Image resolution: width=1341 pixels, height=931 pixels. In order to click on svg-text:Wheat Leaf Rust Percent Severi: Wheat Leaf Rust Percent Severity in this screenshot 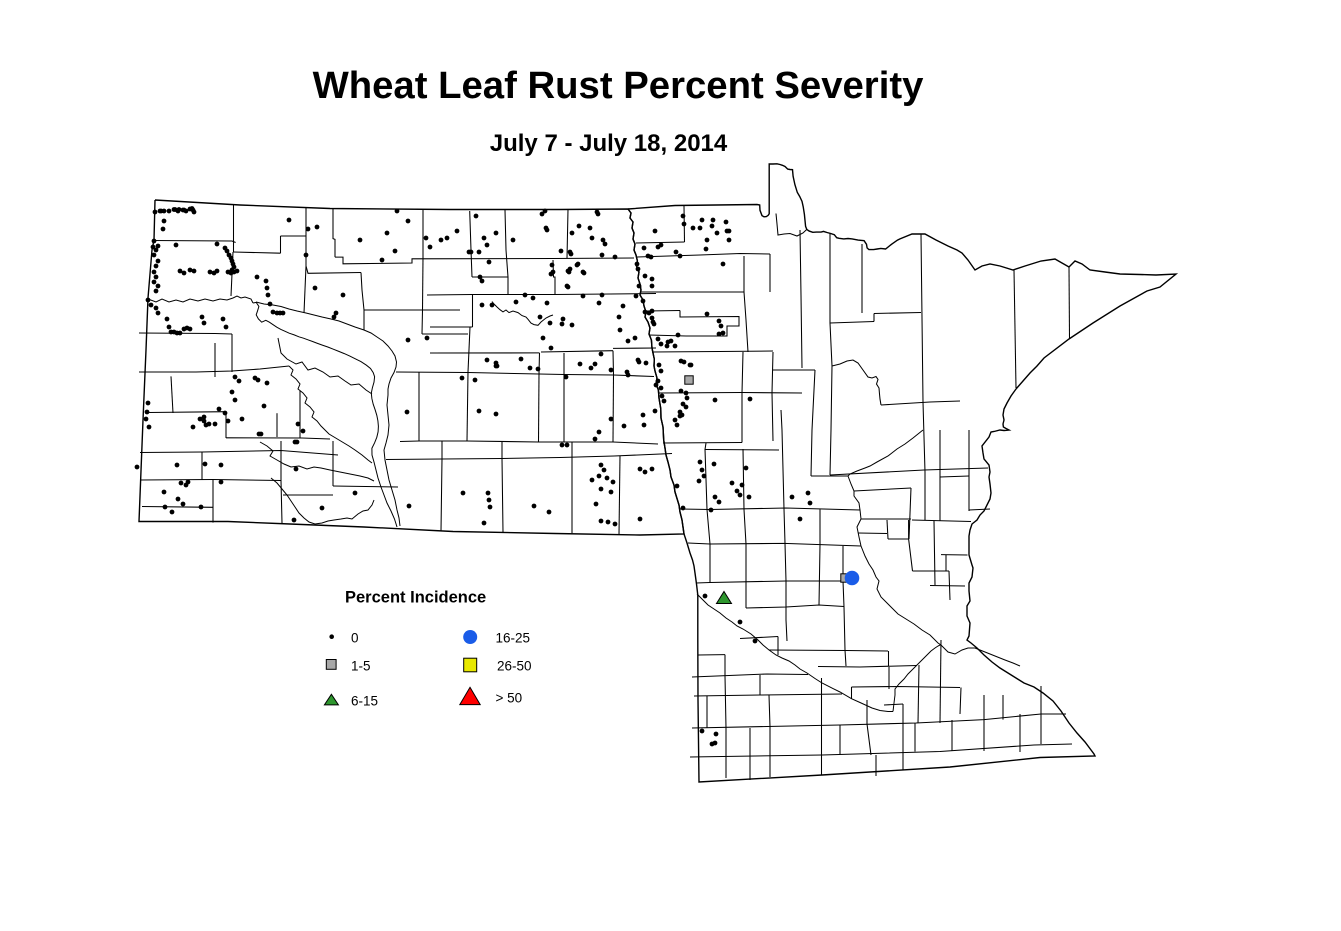, I will do `click(619, 85)`.